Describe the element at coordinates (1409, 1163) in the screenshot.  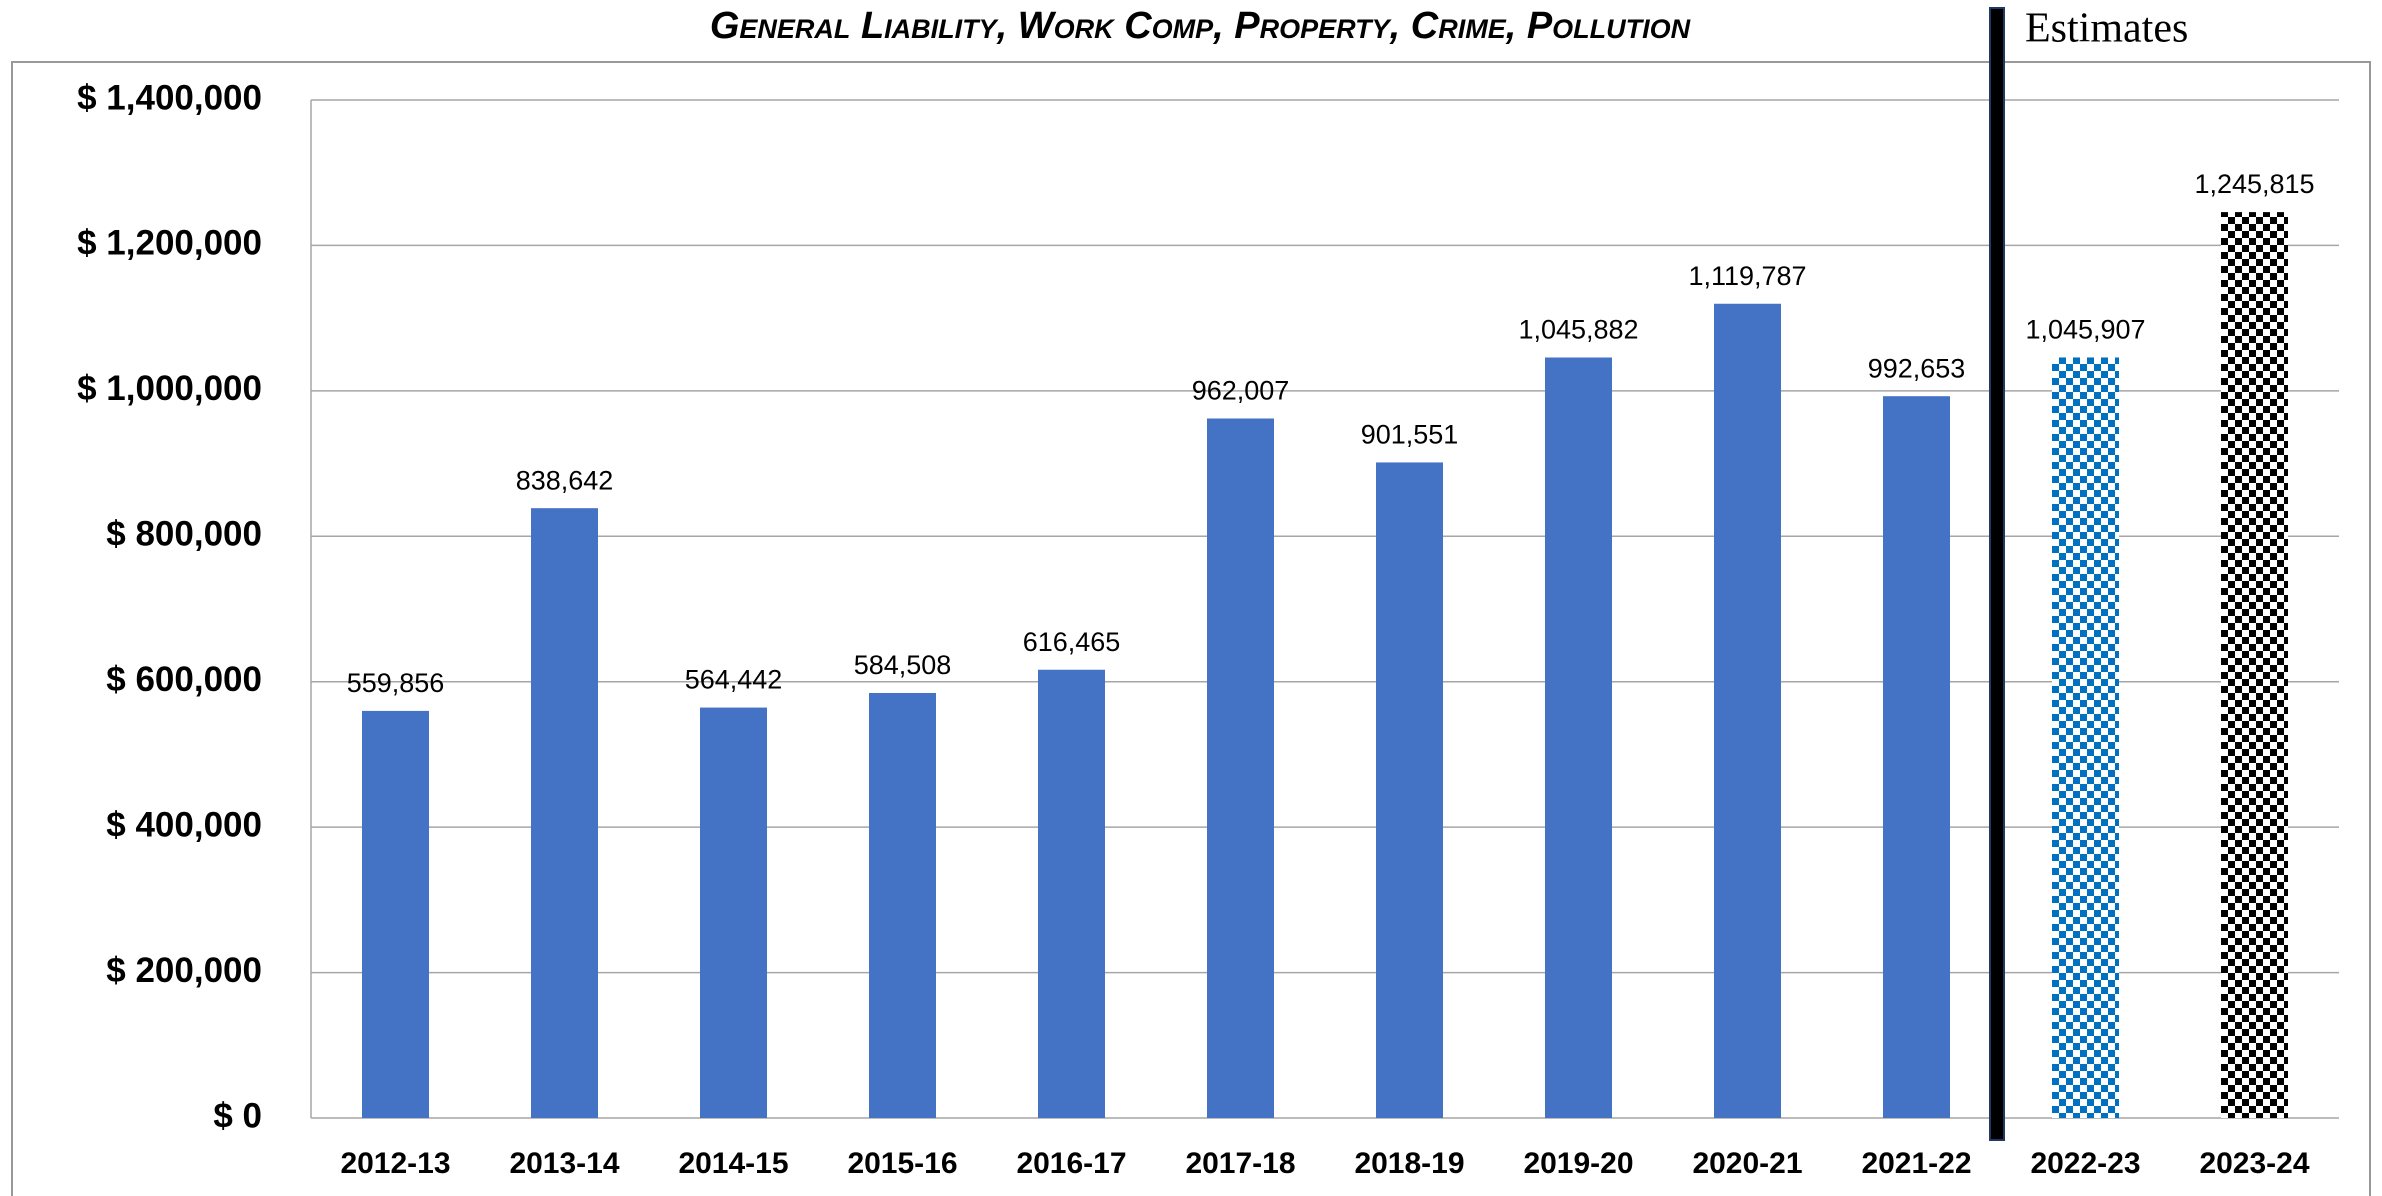
I see `x-tick-label: 2018-19` at that location.